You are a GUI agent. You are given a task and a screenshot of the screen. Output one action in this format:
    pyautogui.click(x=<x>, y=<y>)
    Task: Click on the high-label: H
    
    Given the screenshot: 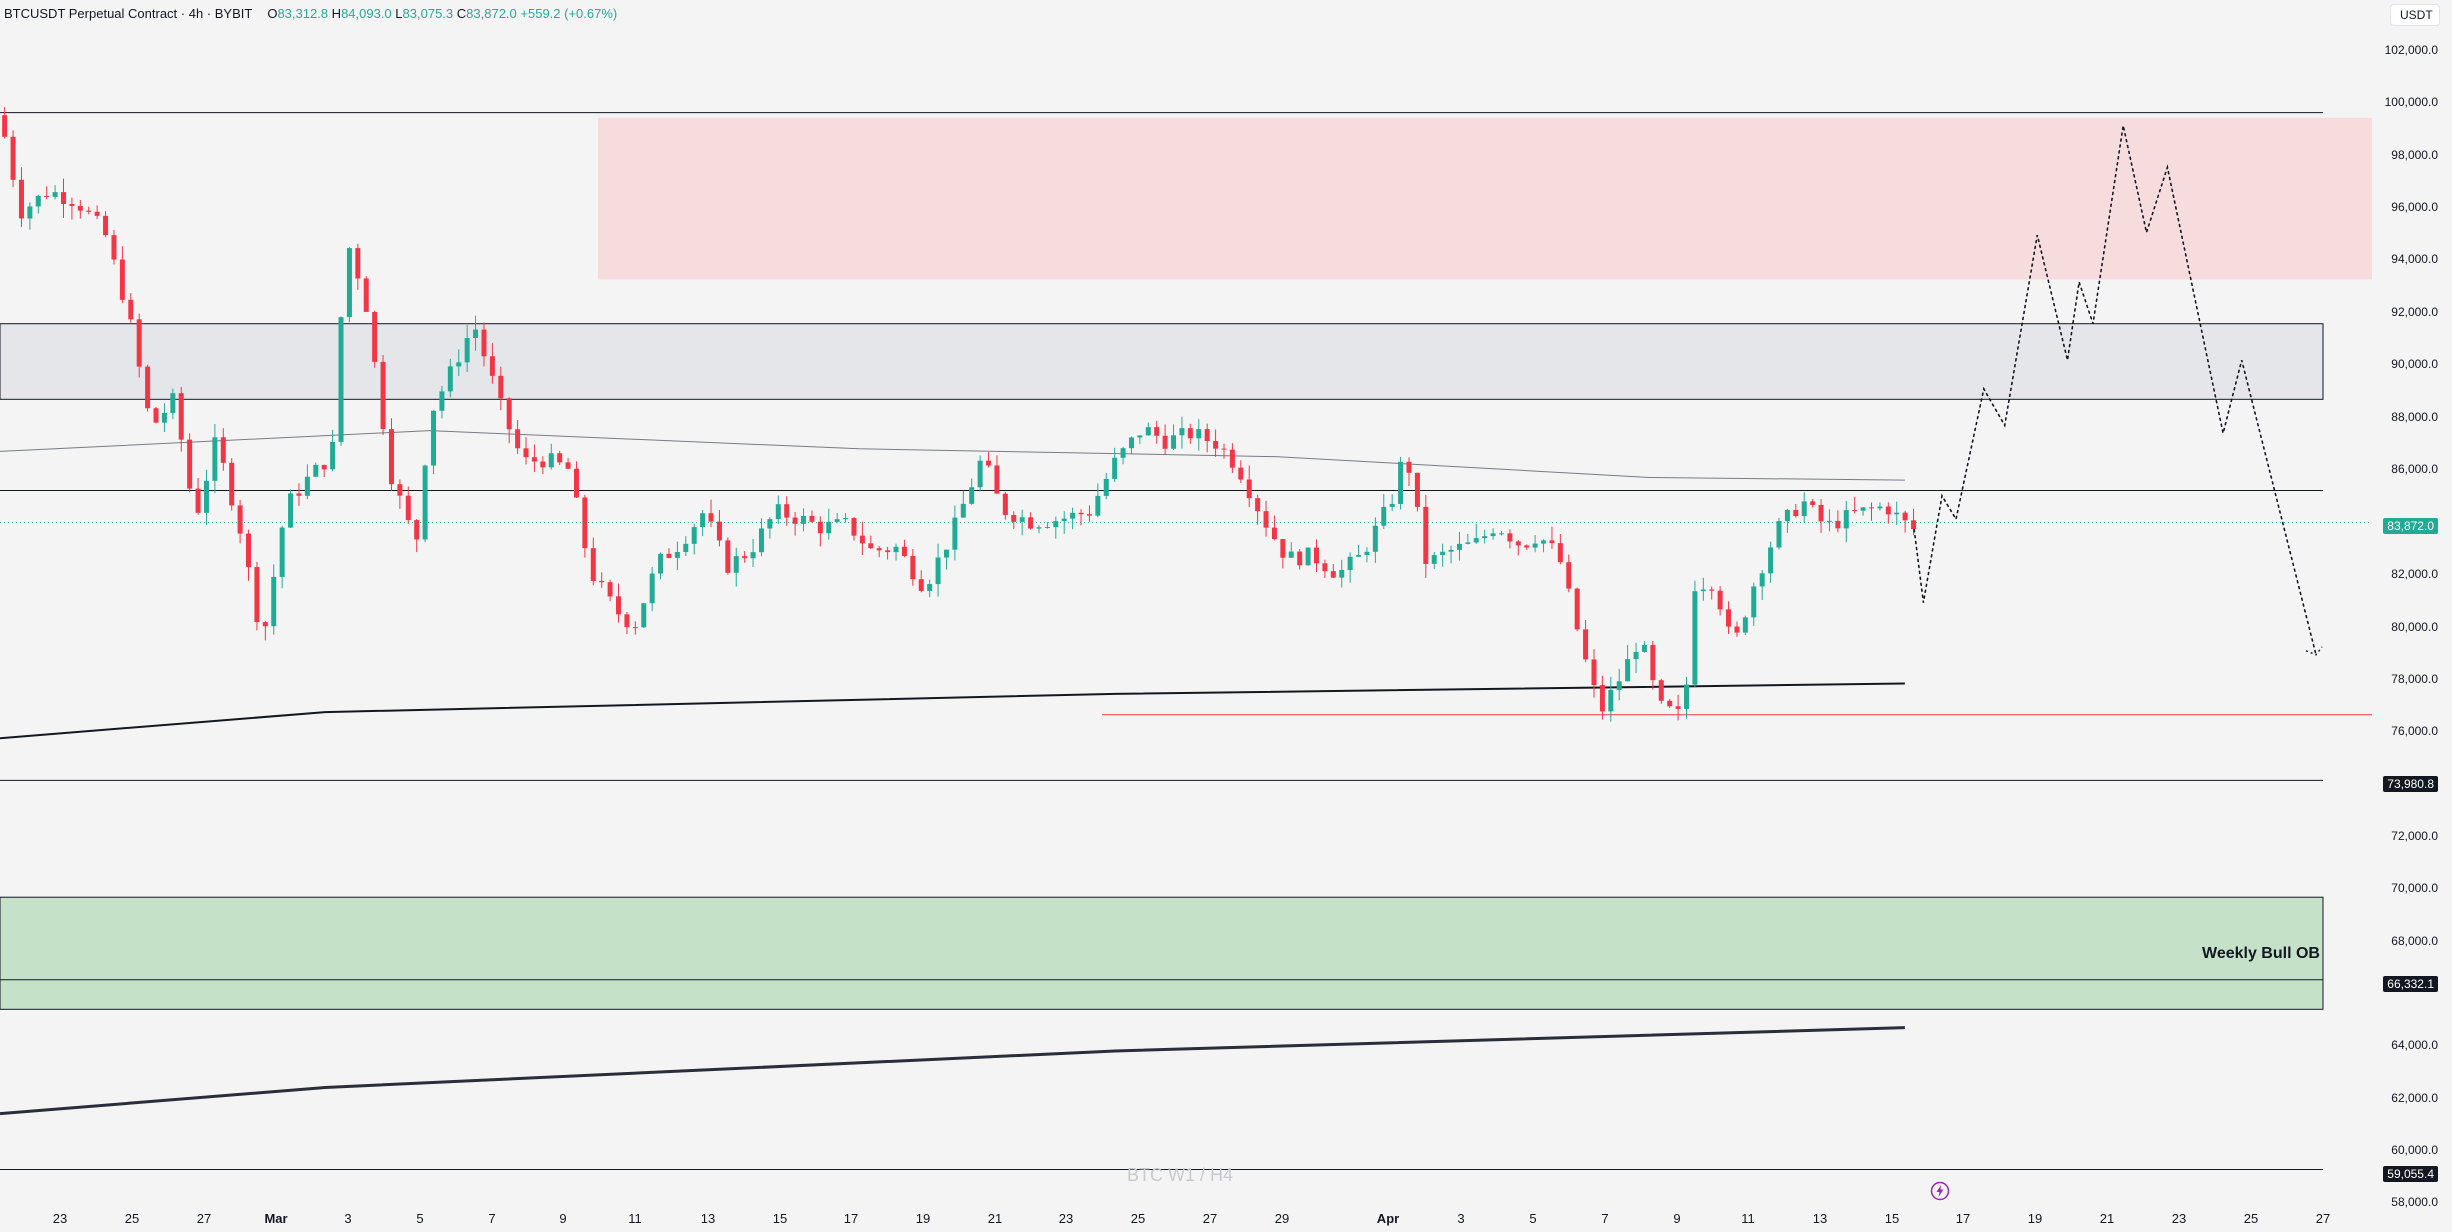 What is the action you would take?
    pyautogui.click(x=336, y=13)
    